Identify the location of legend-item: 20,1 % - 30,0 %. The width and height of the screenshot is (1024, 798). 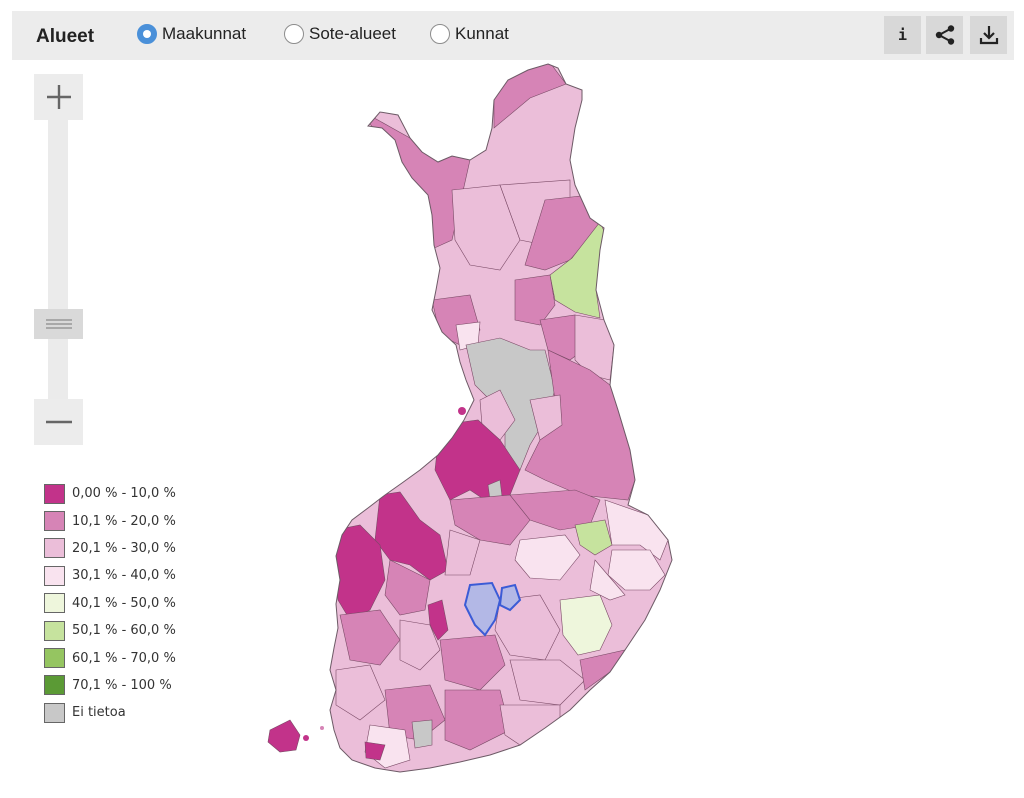
(110, 548).